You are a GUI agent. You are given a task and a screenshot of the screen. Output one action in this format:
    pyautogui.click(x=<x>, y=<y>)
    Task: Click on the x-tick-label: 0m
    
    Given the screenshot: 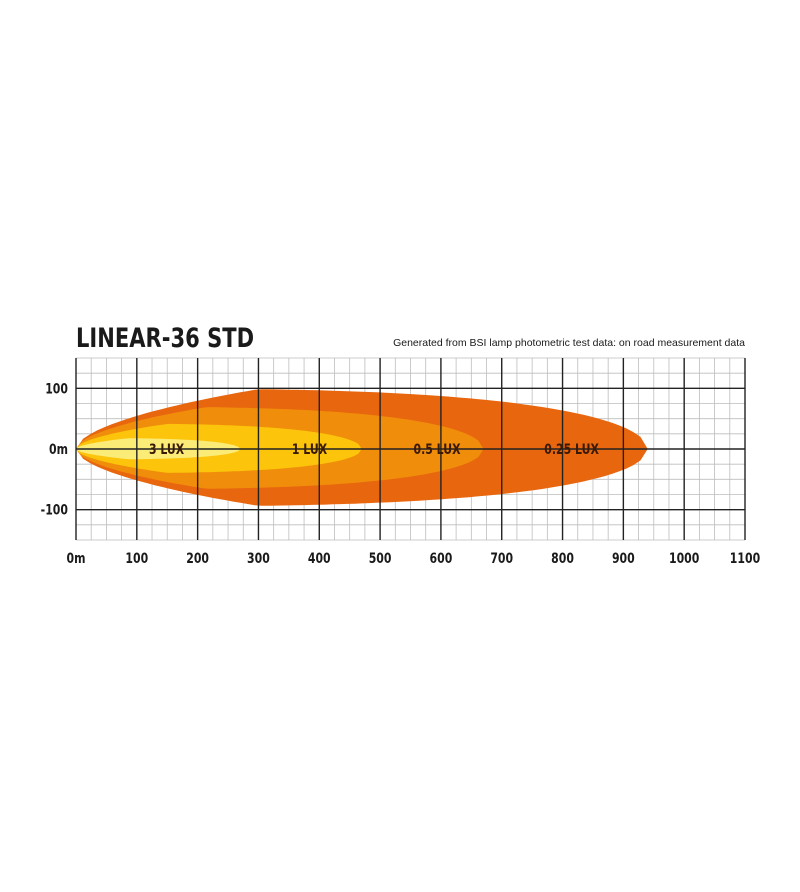 What is the action you would take?
    pyautogui.click(x=76, y=558)
    